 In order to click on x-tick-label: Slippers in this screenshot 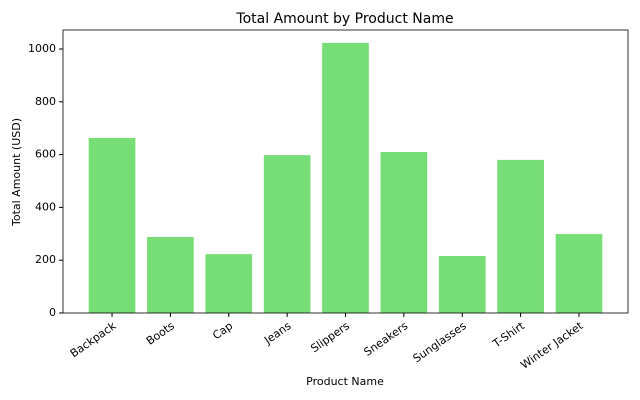, I will do `click(330, 337)`.